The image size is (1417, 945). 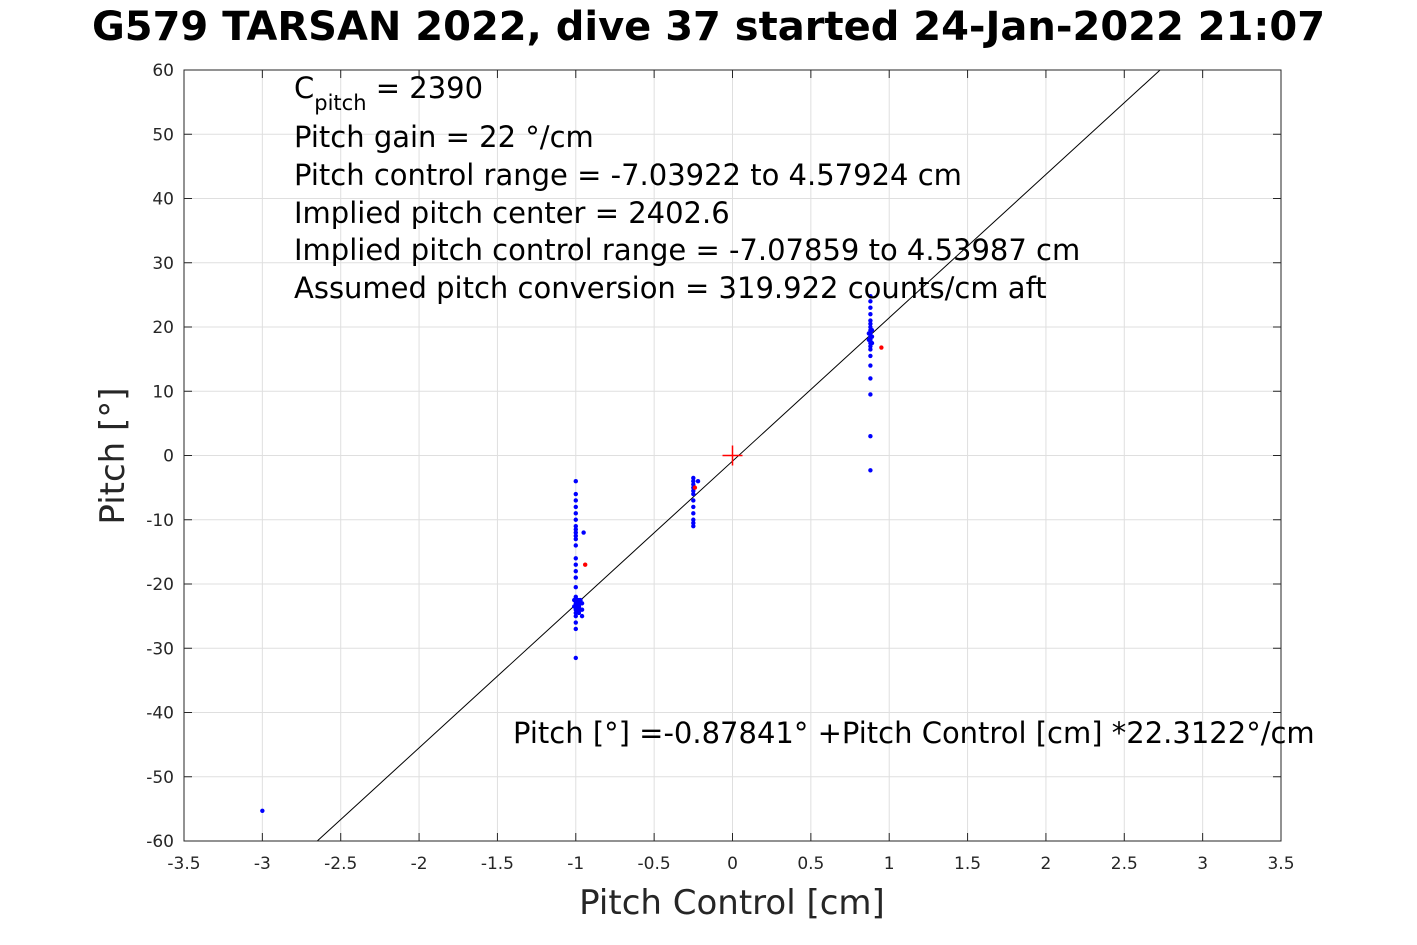 What do you see at coordinates (163, 71) in the screenshot?
I see `y-tick-label: 60` at bounding box center [163, 71].